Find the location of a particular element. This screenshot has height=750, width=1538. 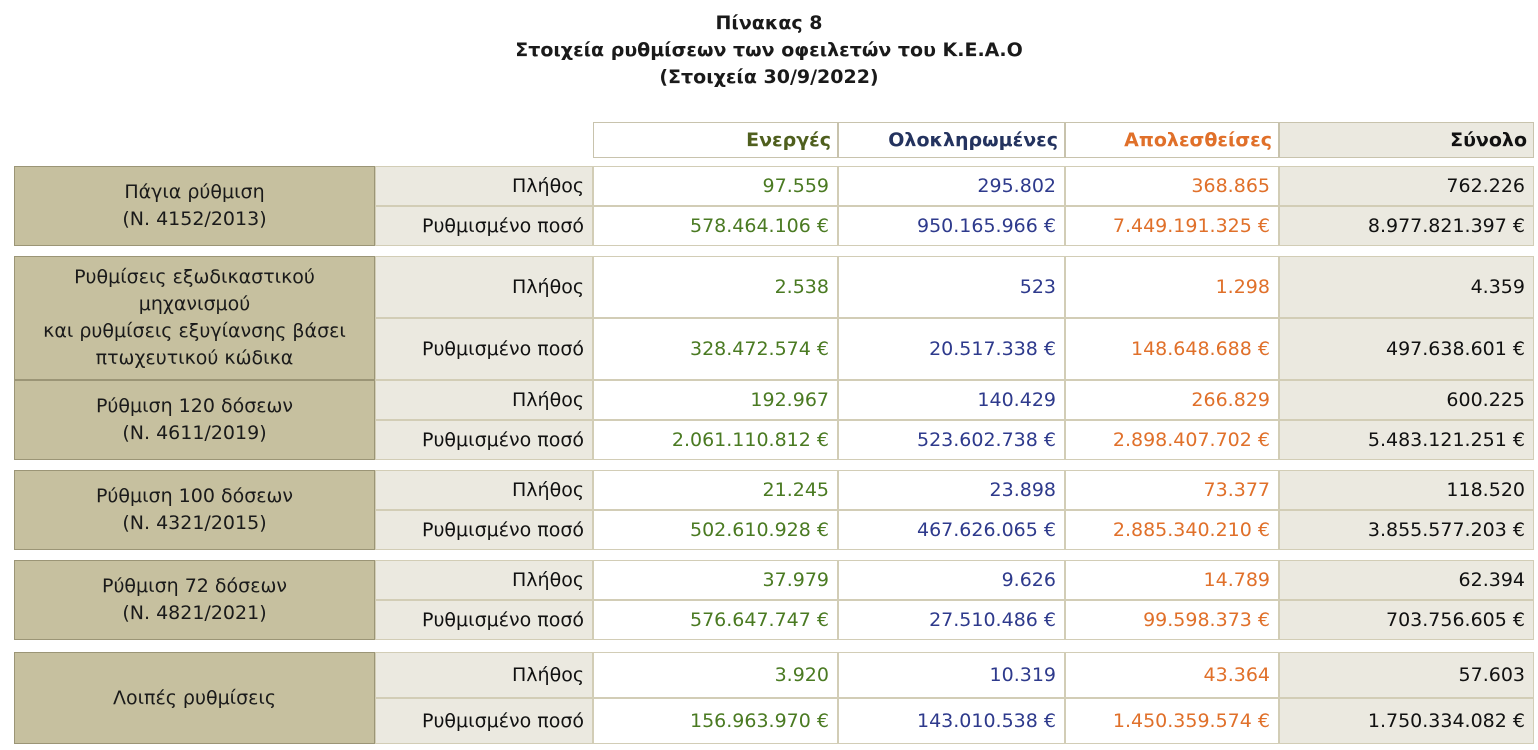

cell-total: 1.750.334.082 € is located at coordinates (1406, 721).